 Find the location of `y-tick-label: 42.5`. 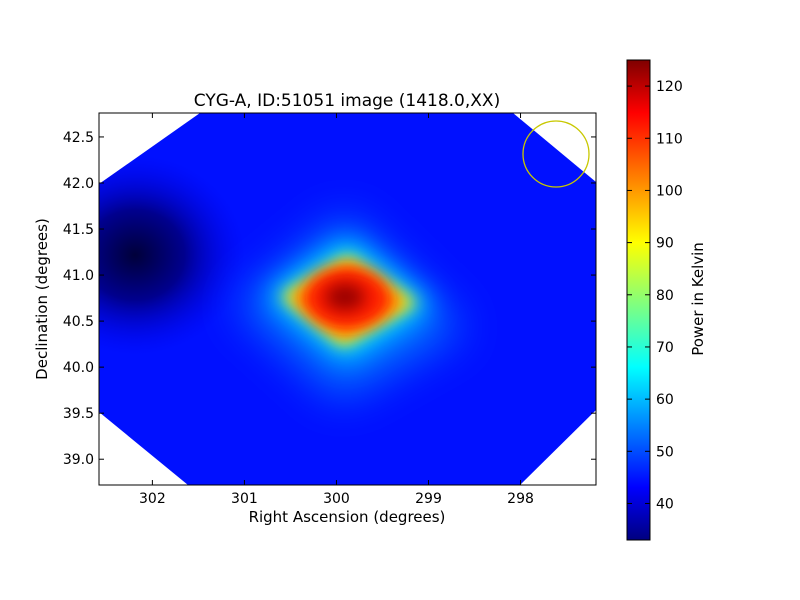

y-tick-label: 42.5 is located at coordinates (78, 138).